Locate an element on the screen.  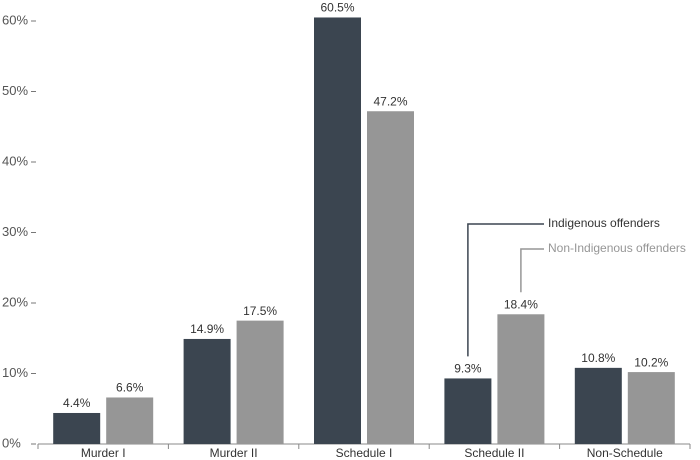
y-tick-label: 0% is located at coordinates (11, 442).